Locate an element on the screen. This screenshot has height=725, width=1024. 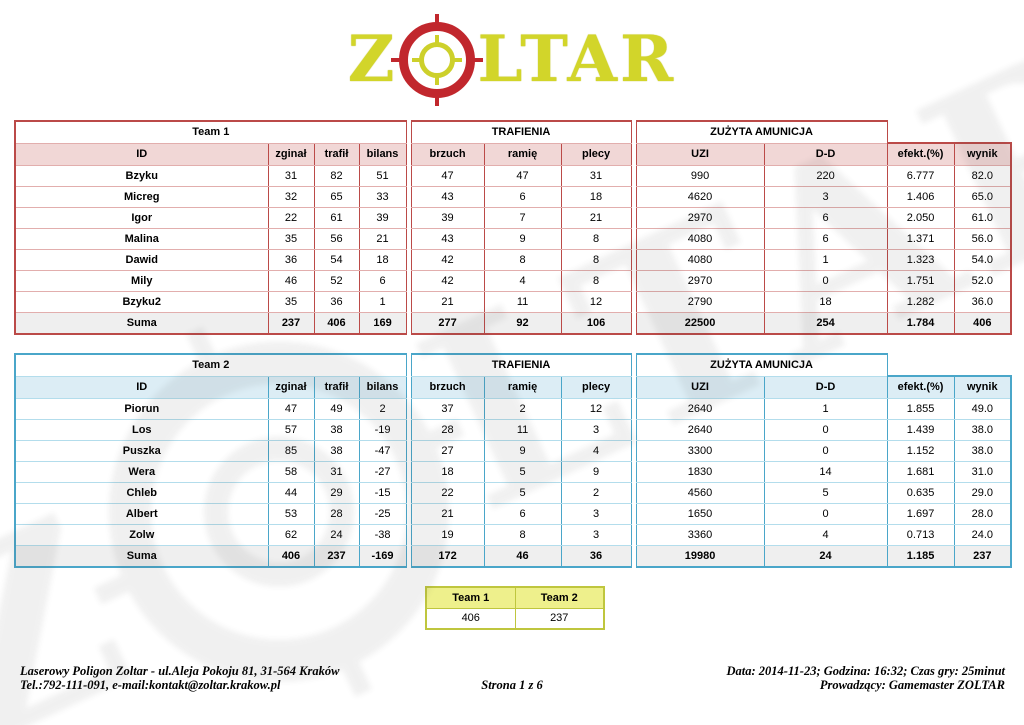
cell-efekt: 1.371 is located at coordinates (920, 238).